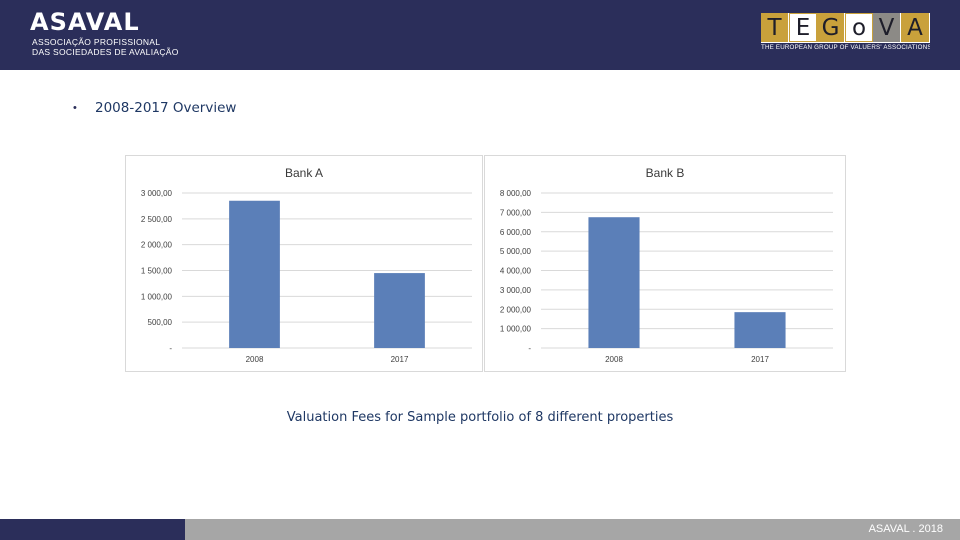 This screenshot has height=540, width=960. Describe the element at coordinates (775, 27) in the screenshot. I see `tegova-letter-t: T` at that location.